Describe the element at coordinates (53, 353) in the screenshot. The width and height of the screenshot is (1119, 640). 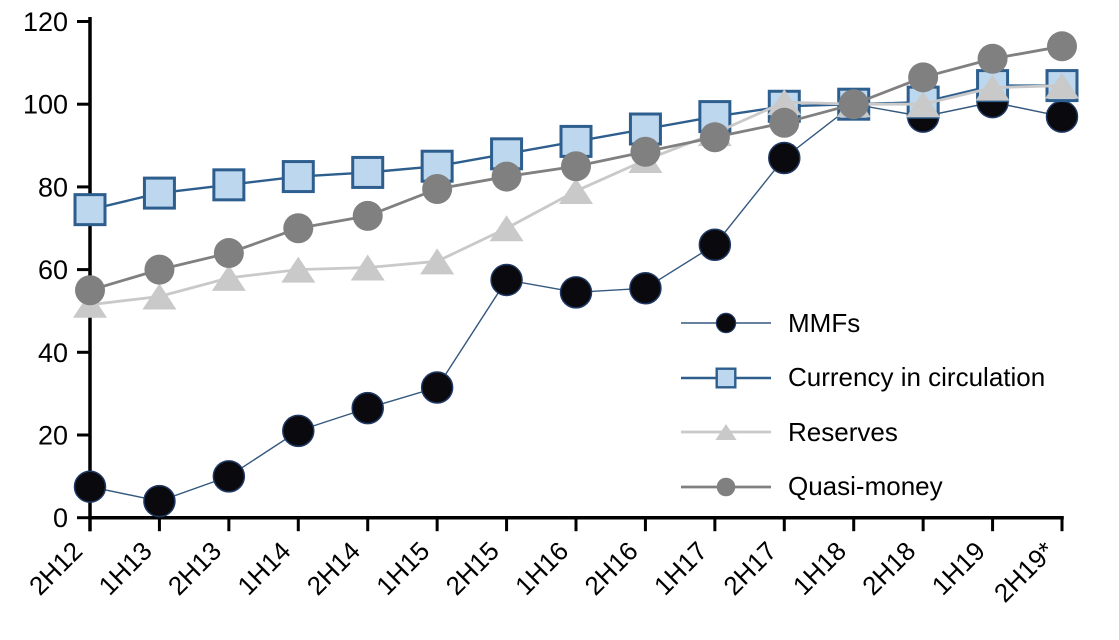
I see `y-tick-label: 40` at that location.